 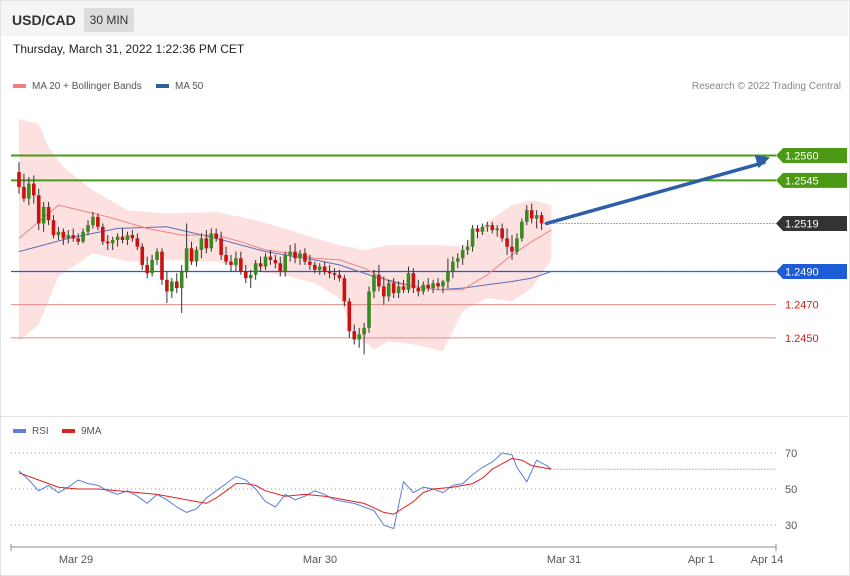 What do you see at coordinates (285, 491) in the screenshot?
I see `rsi-line` at bounding box center [285, 491].